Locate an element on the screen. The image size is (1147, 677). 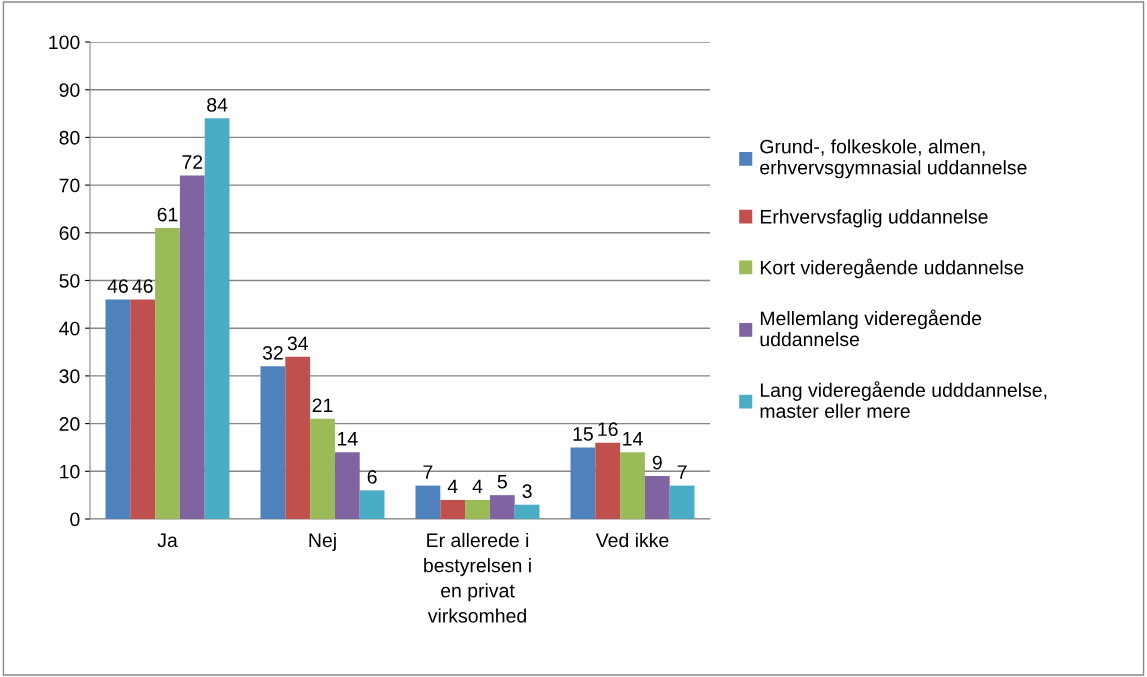
data-label: 61 is located at coordinates (167, 214).